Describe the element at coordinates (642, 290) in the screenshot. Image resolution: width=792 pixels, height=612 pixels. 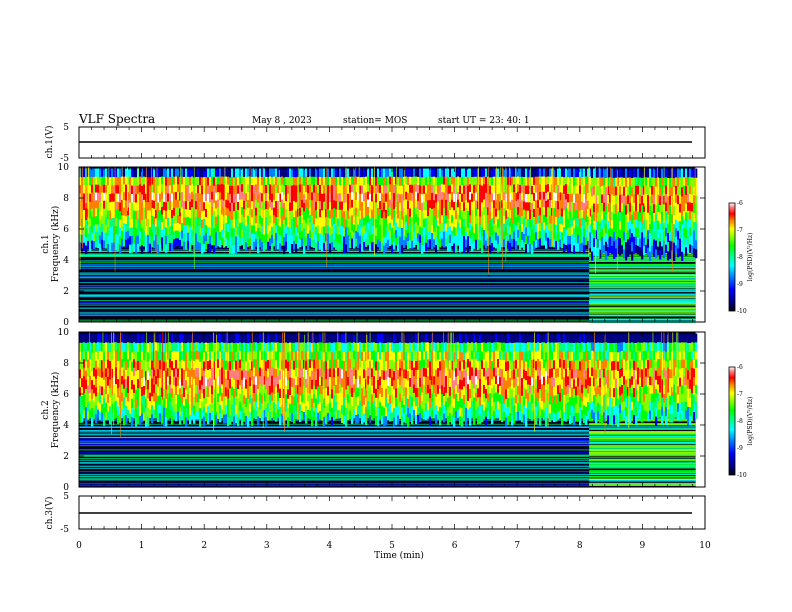
I see `spec1-late-noise` at that location.